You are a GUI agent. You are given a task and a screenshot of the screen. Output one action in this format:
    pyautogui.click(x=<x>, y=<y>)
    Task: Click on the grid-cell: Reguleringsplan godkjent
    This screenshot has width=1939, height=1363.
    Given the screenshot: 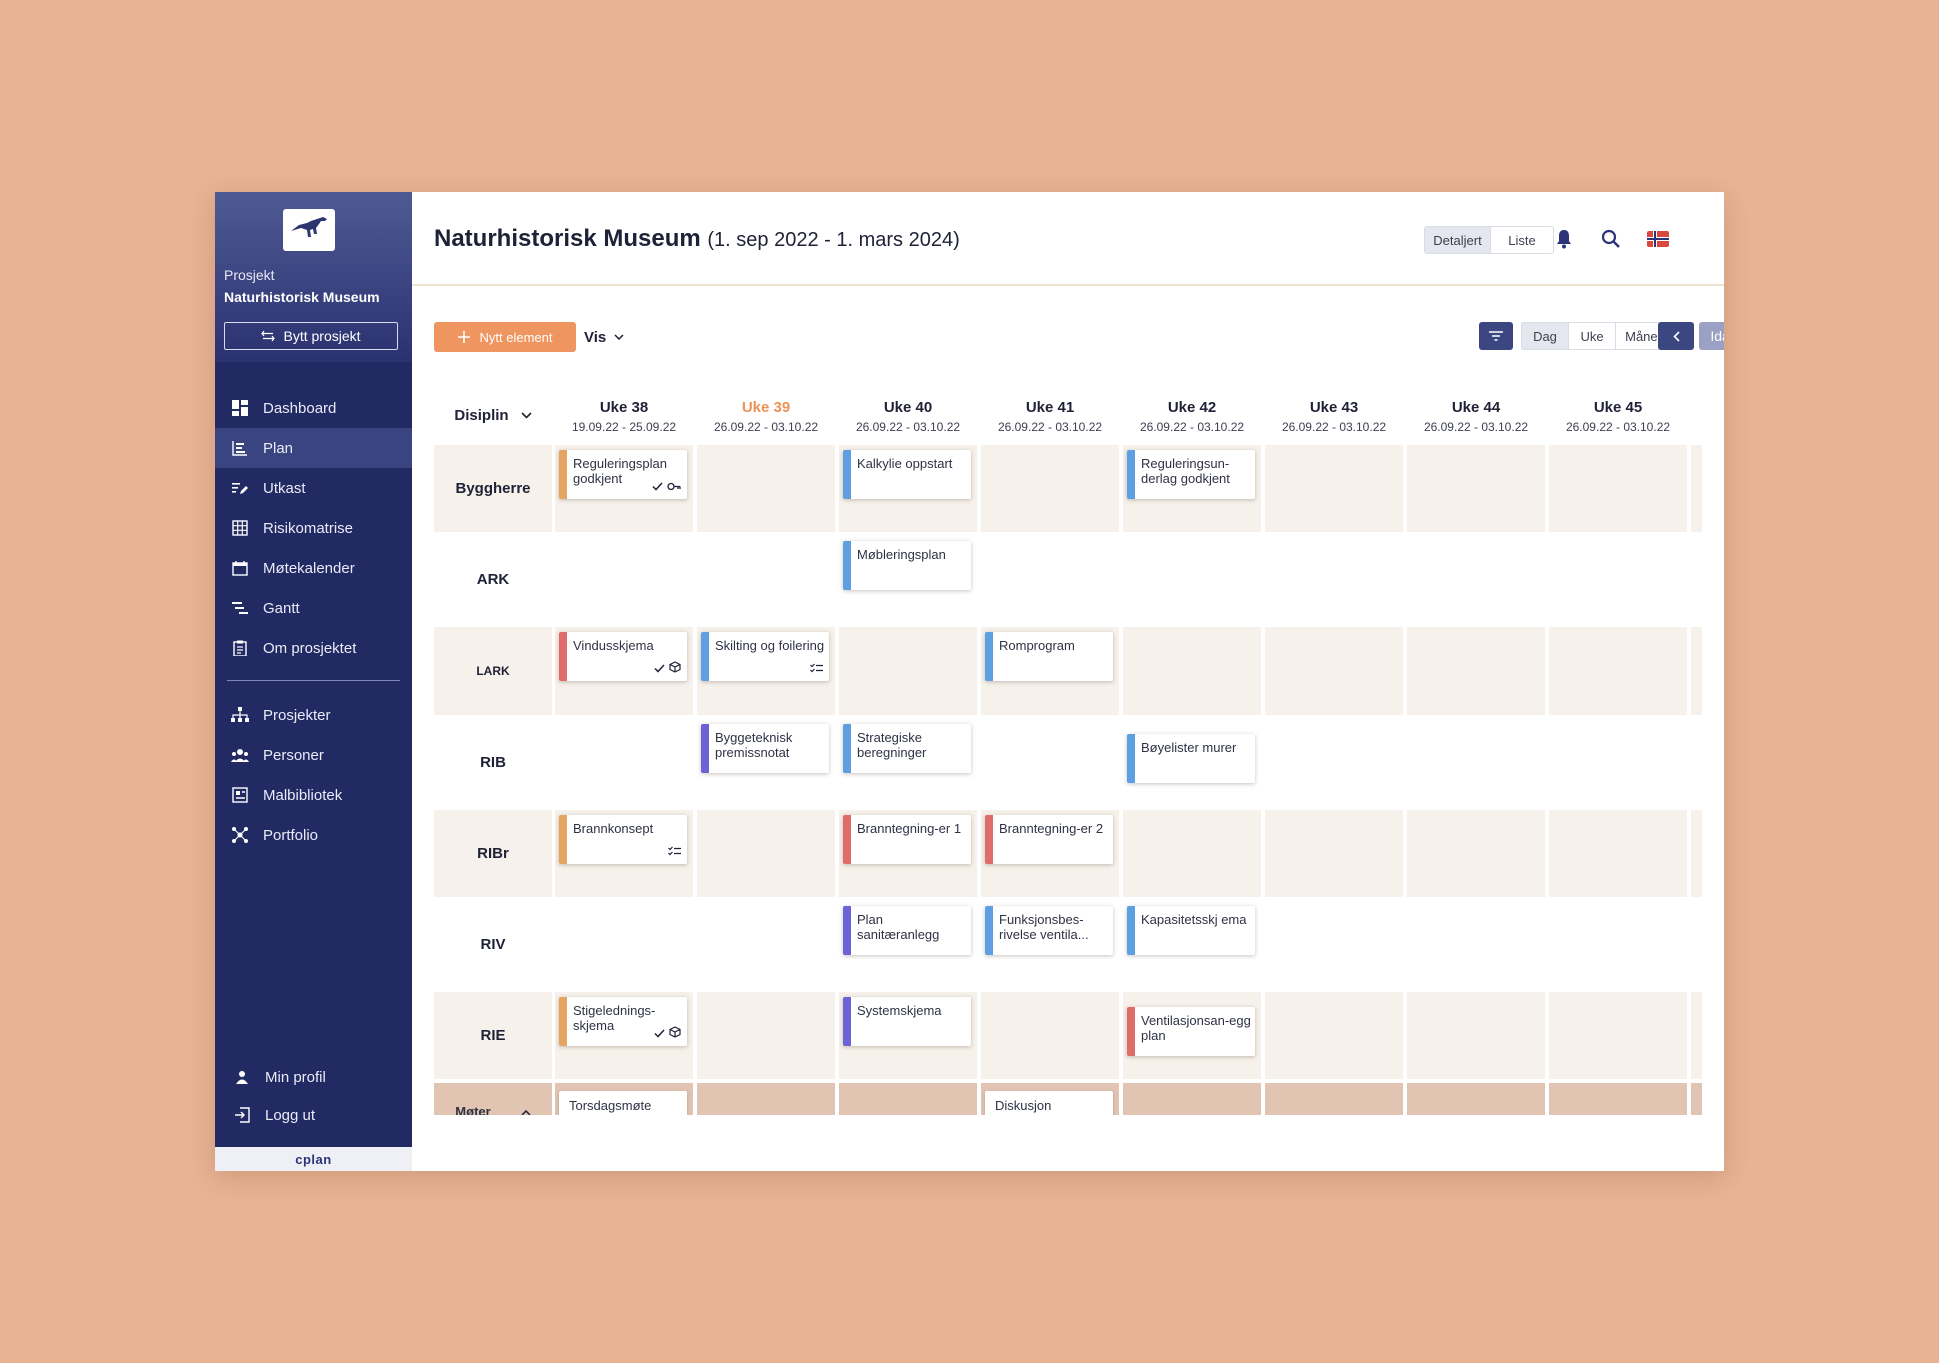 What is the action you would take?
    pyautogui.click(x=624, y=489)
    